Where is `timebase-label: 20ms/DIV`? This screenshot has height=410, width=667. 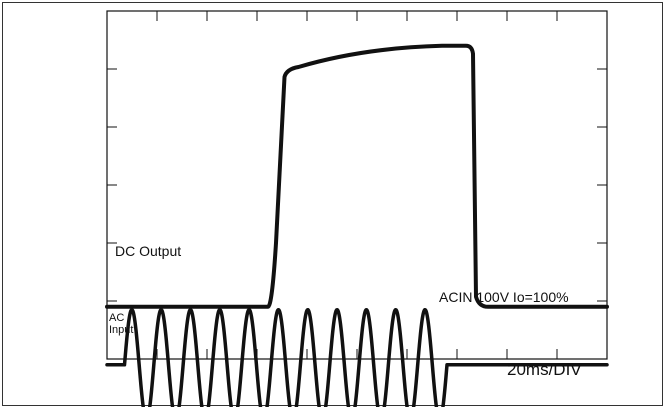
timebase-label: 20ms/DIV is located at coordinates (544, 369).